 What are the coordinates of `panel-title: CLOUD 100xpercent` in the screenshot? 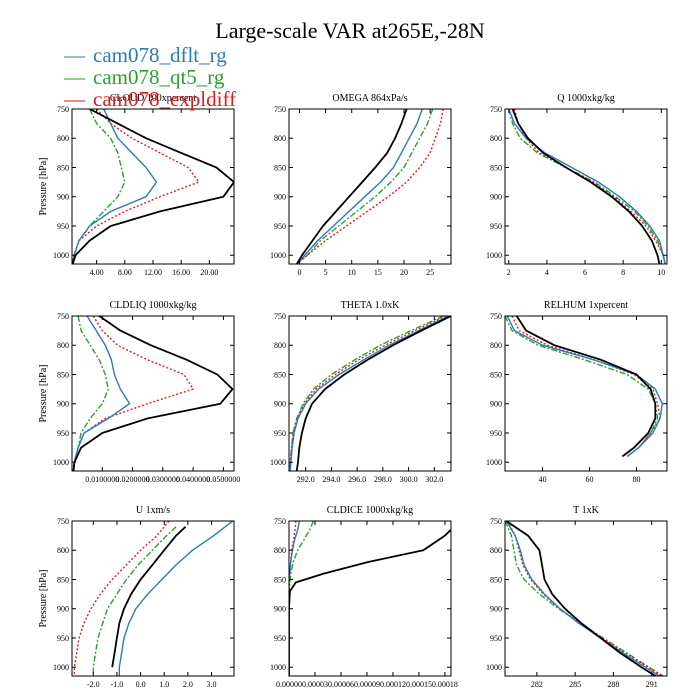 It's located at (153, 98).